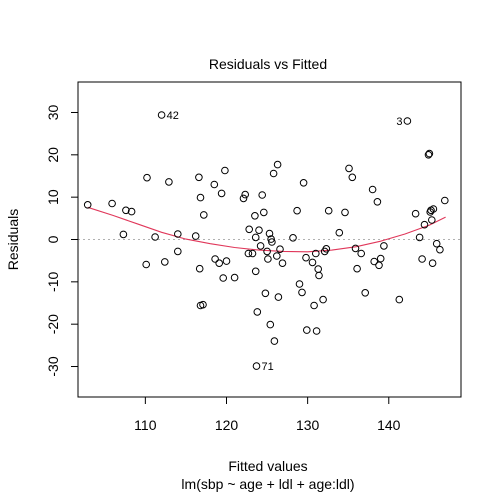 Image resolution: width=499 pixels, height=496 pixels. I want to click on point-label: 71, so click(268, 367).